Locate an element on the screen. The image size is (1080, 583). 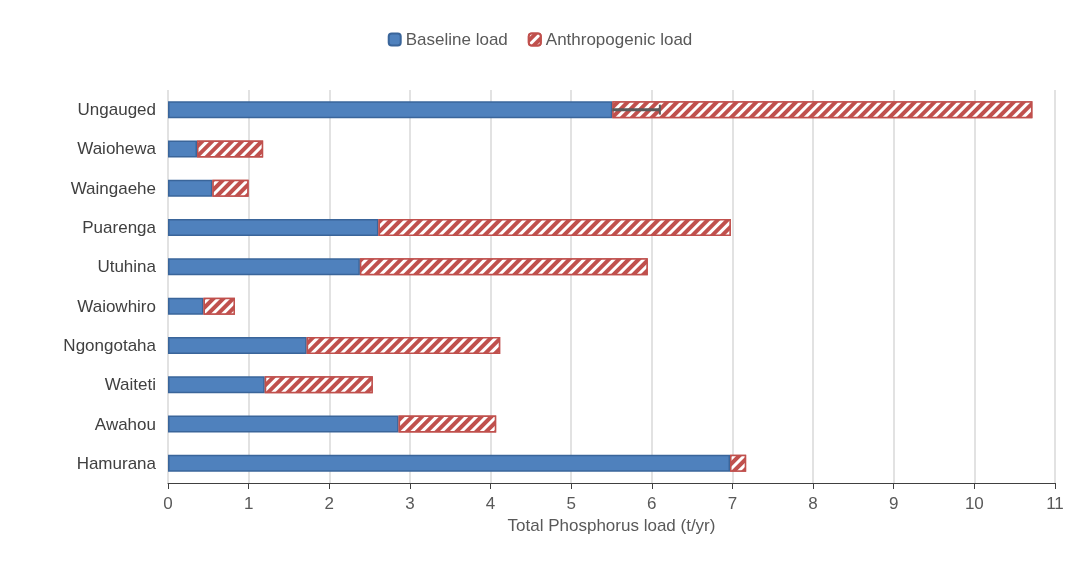
x-tick-label: 5 is located at coordinates (571, 503).